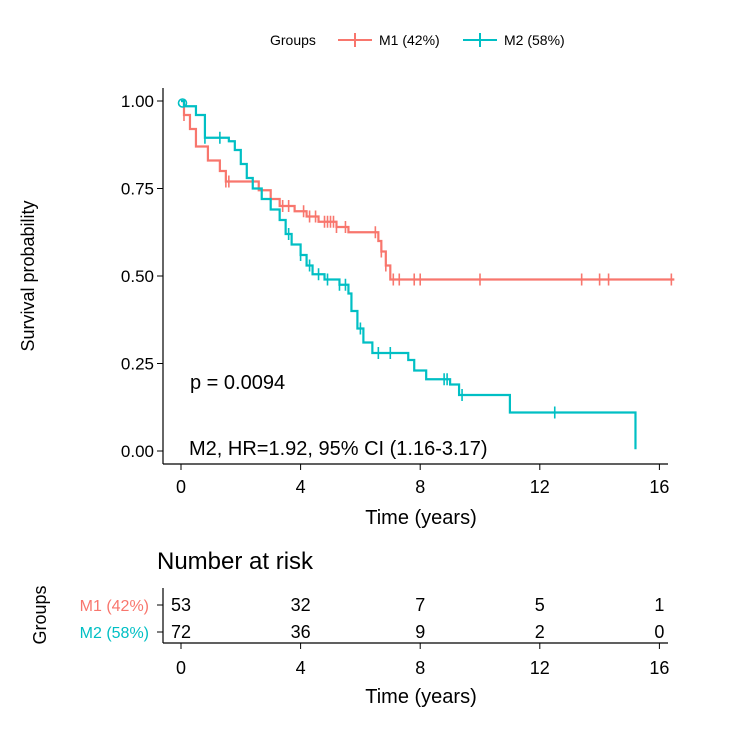 The image size is (740, 734). What do you see at coordinates (659, 668) in the screenshot?
I see `risk-x-tick-label: 16` at bounding box center [659, 668].